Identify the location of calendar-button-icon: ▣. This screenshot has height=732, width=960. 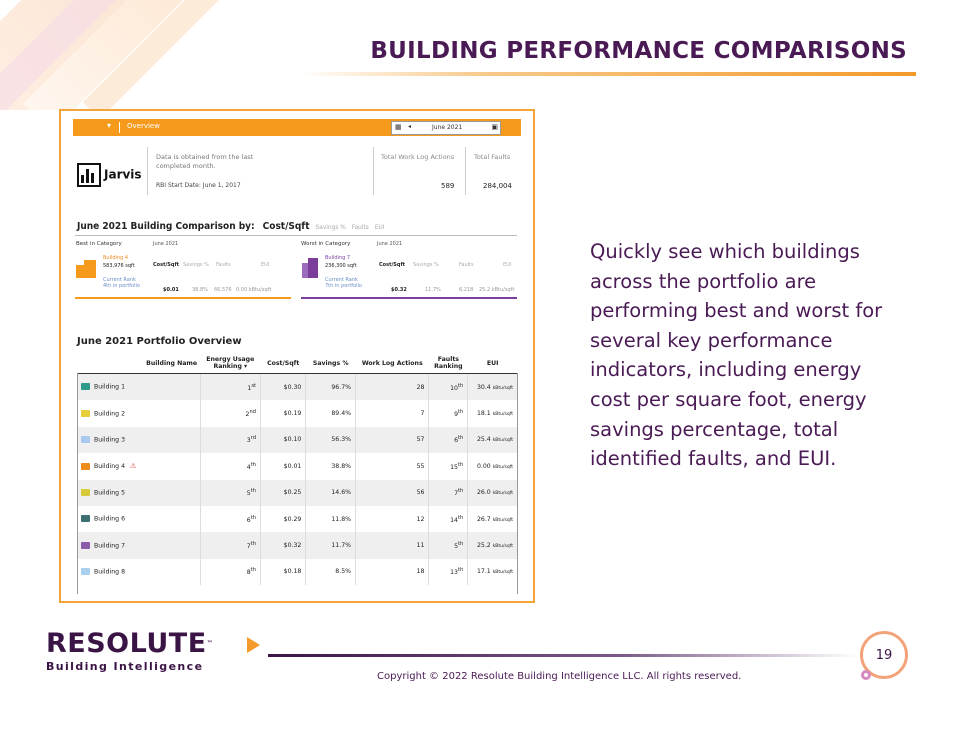
(494, 127).